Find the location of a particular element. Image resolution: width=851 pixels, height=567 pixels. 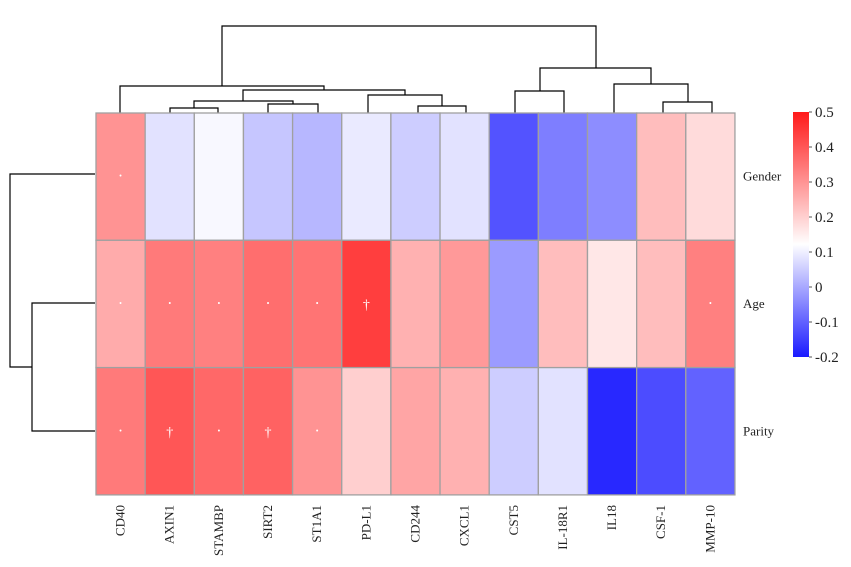

column-label-stambp: STAMBP is located at coordinates (218, 530).